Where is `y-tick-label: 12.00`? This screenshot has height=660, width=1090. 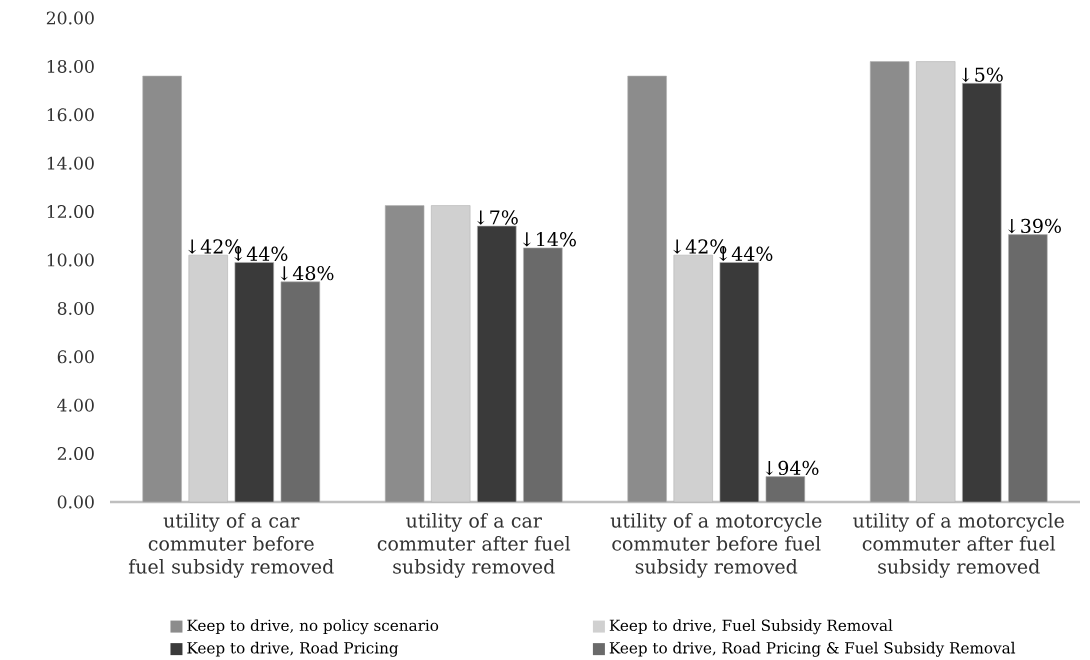
y-tick-label: 12.00 is located at coordinates (70, 212).